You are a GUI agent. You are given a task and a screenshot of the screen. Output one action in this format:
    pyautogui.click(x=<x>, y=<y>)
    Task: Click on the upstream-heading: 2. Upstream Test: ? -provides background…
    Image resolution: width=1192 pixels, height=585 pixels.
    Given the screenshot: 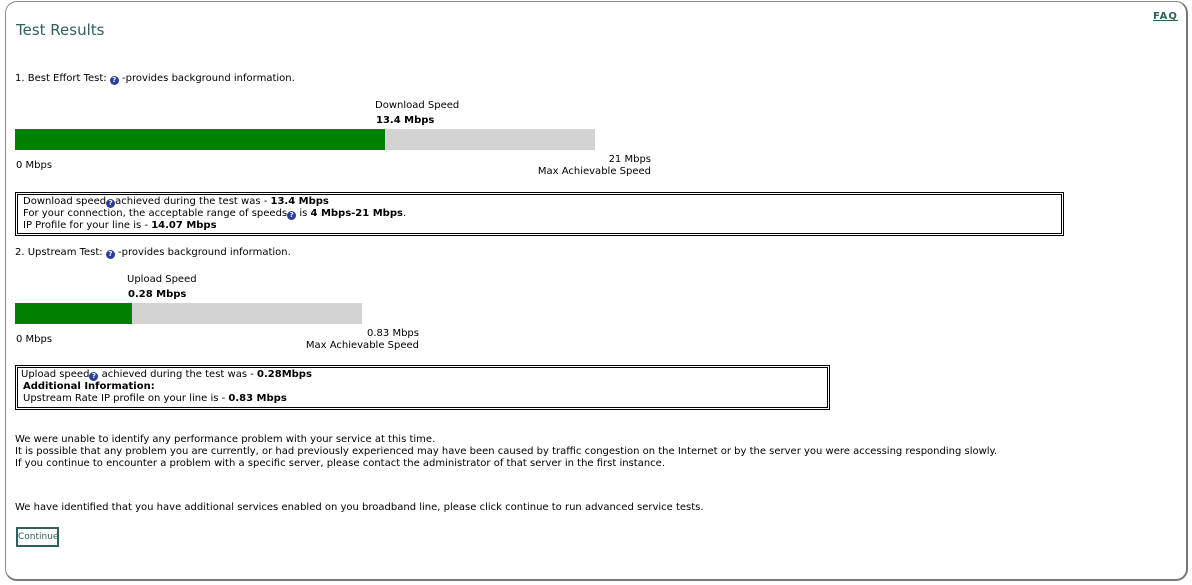 What is the action you would take?
    pyautogui.click(x=153, y=253)
    